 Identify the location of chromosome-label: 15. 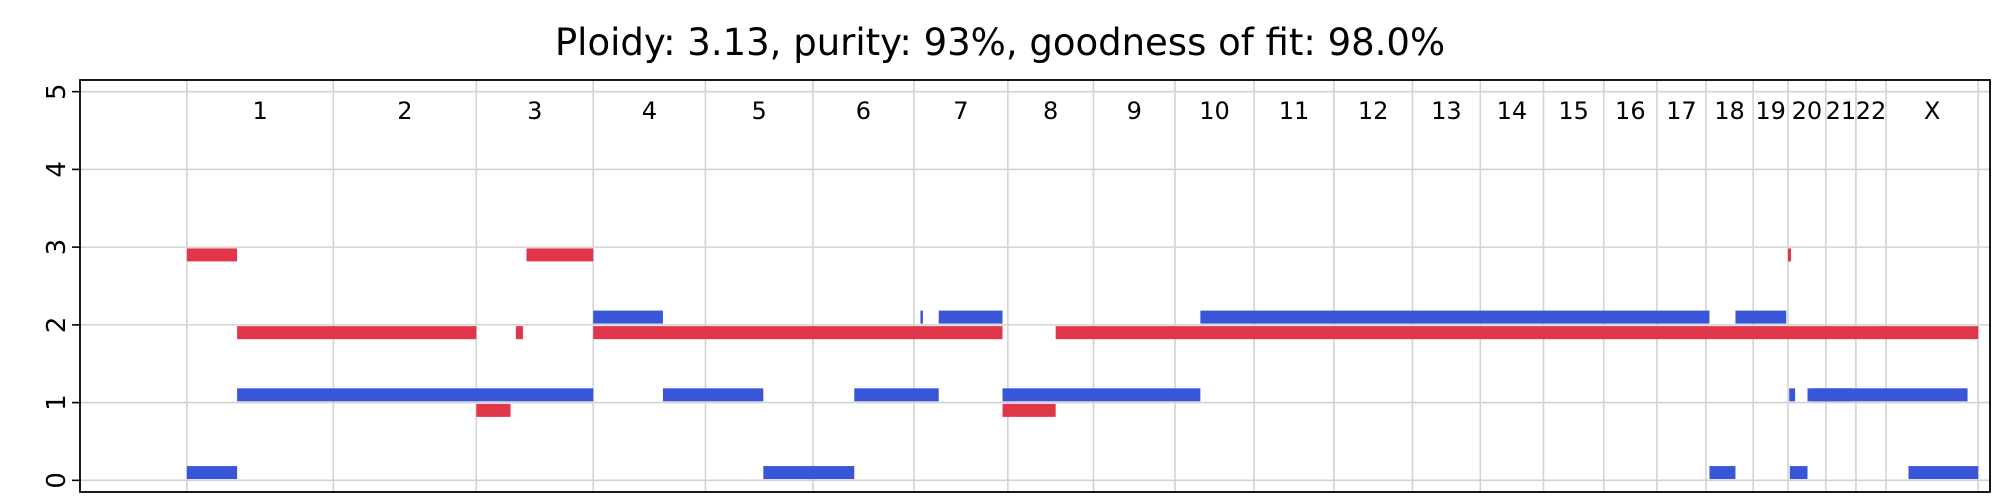
(1573, 111).